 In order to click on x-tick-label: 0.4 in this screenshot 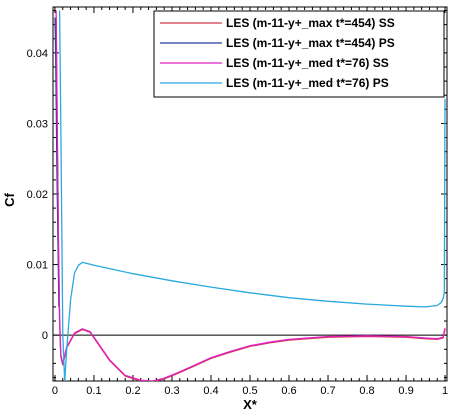, I will do `click(210, 391)`.